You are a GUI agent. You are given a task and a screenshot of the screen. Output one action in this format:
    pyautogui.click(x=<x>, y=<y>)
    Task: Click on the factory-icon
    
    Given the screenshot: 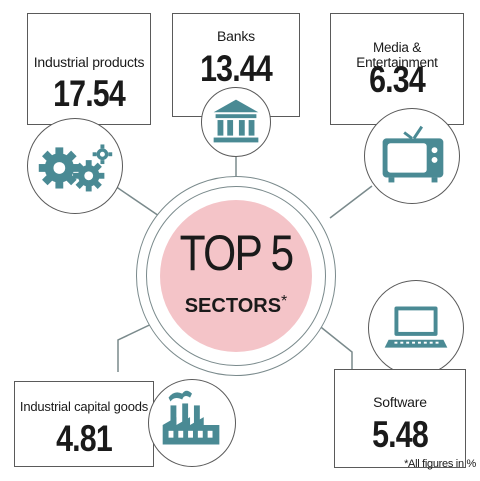 What is the action you would take?
    pyautogui.click(x=191, y=417)
    